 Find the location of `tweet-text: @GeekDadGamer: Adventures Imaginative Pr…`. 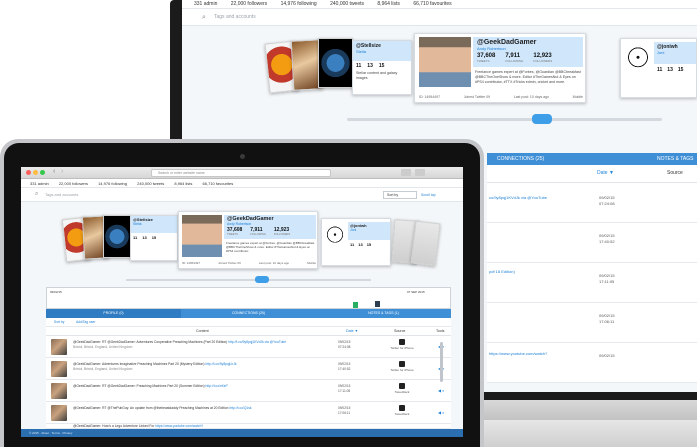

tweet-text: @GeekDadGamer: Adventures Imaginative Pr… is located at coordinates (139, 364).